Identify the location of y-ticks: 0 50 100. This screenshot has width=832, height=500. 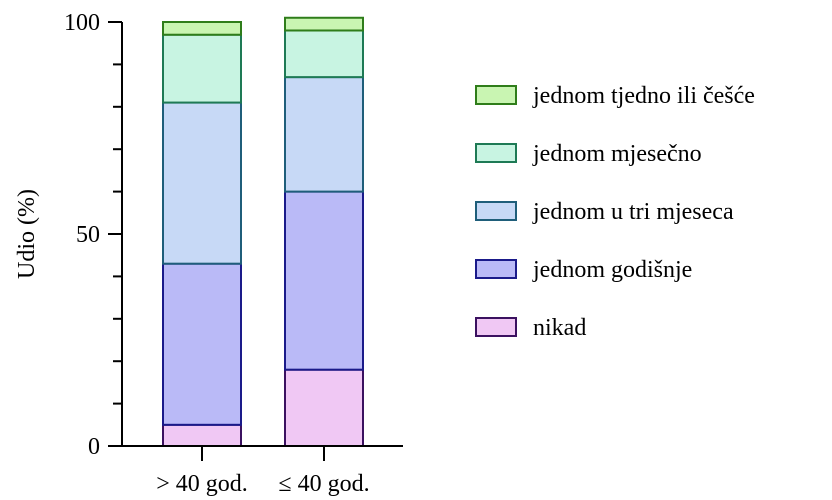
(93, 235).